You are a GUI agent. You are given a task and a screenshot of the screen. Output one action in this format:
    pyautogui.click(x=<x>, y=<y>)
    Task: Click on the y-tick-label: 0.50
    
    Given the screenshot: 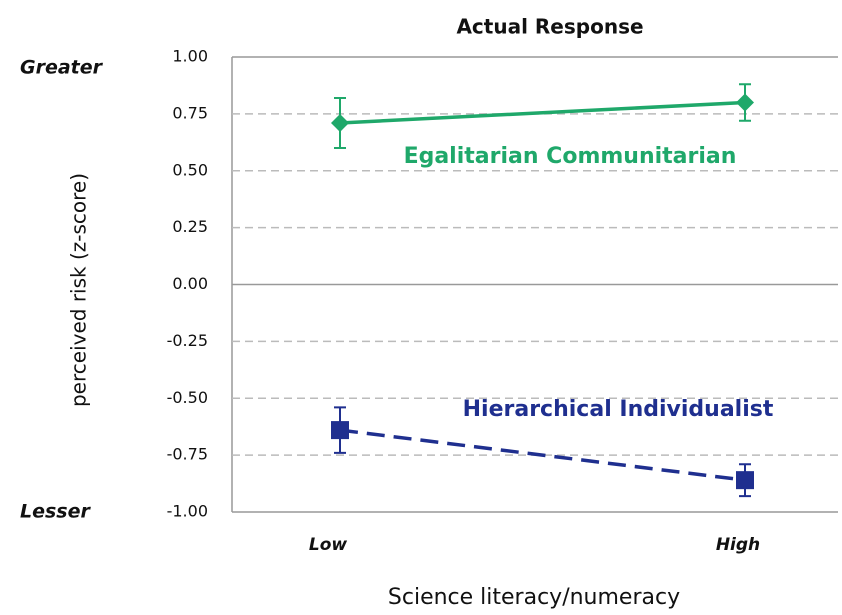 What is the action you would take?
    pyautogui.click(x=190, y=169)
    